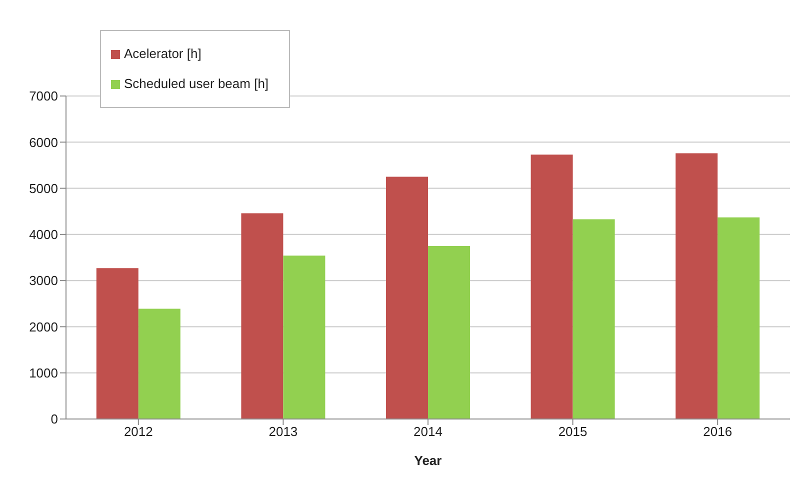  I want to click on x-tick-label: 2012, so click(138, 432).